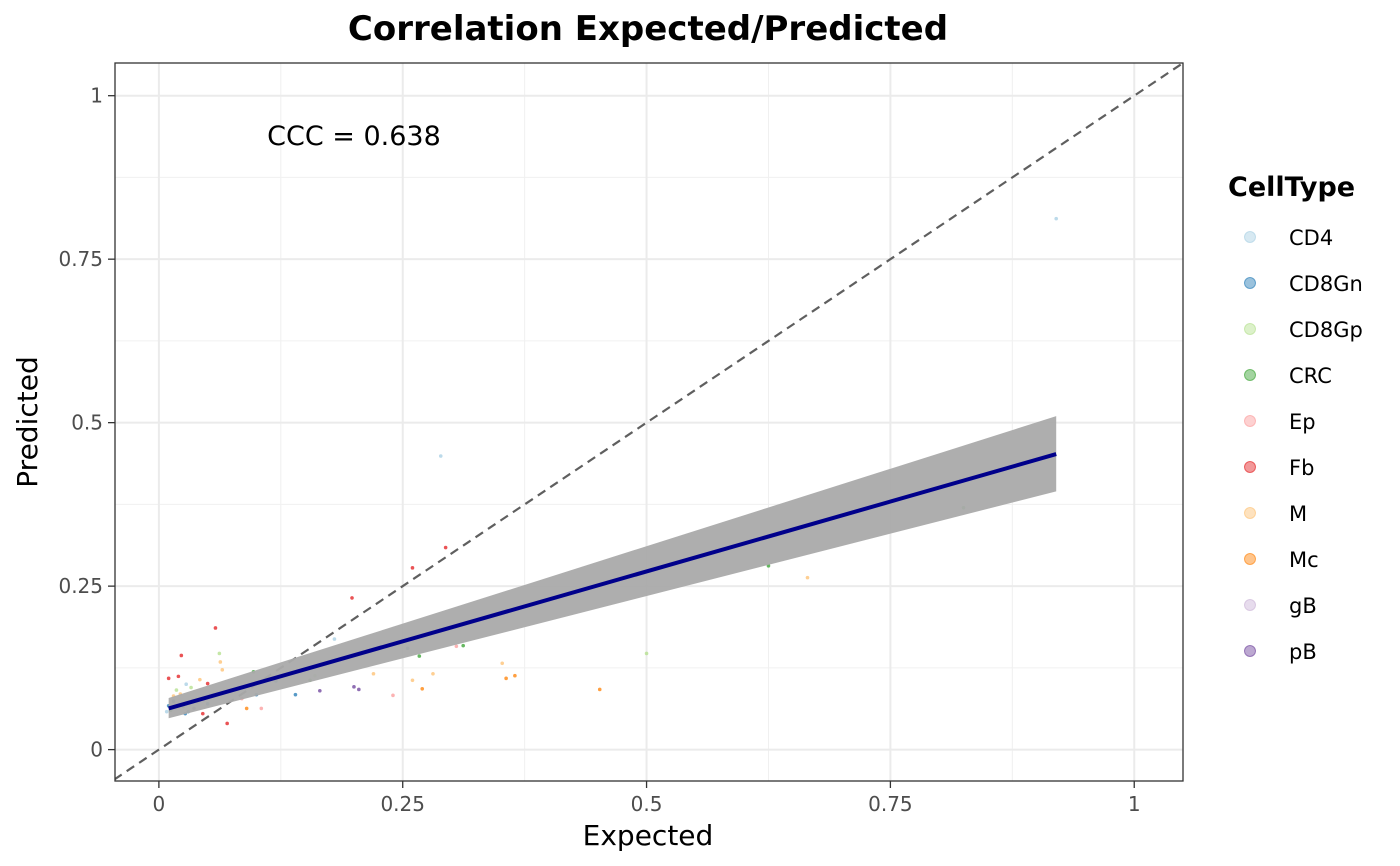 This screenshot has width=1400, height=866. What do you see at coordinates (354, 136) in the screenshot?
I see `ccc-annotation: CCC = 0.638` at bounding box center [354, 136].